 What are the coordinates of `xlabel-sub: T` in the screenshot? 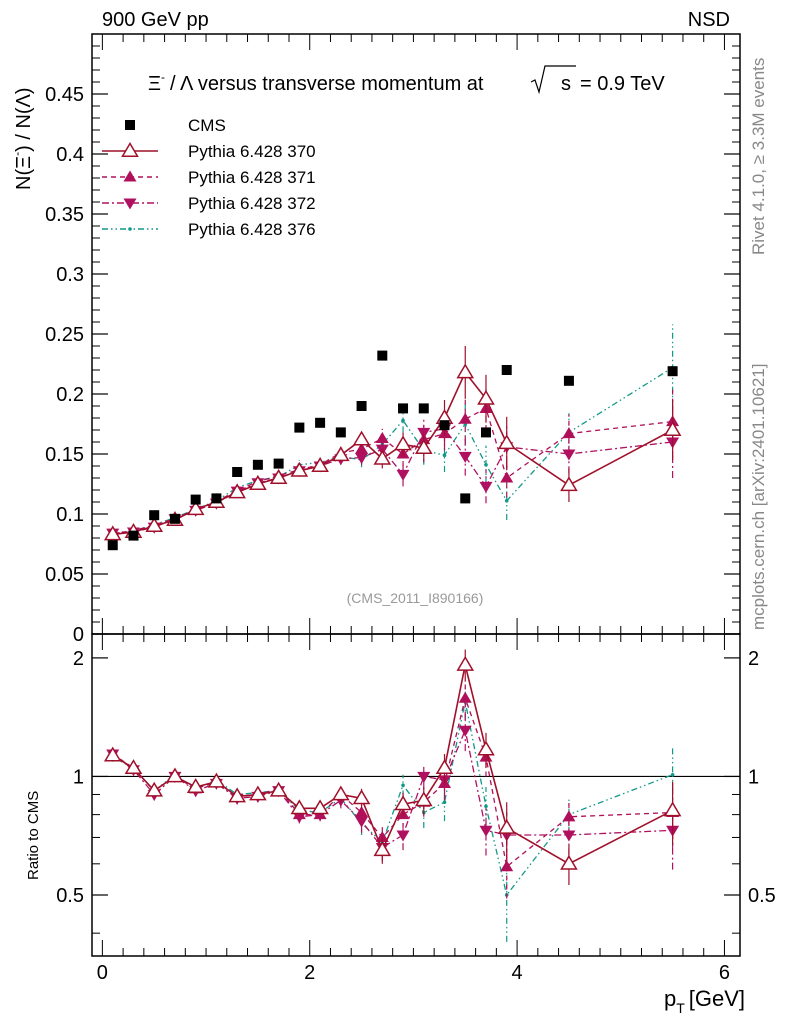 It's located at (680, 1008).